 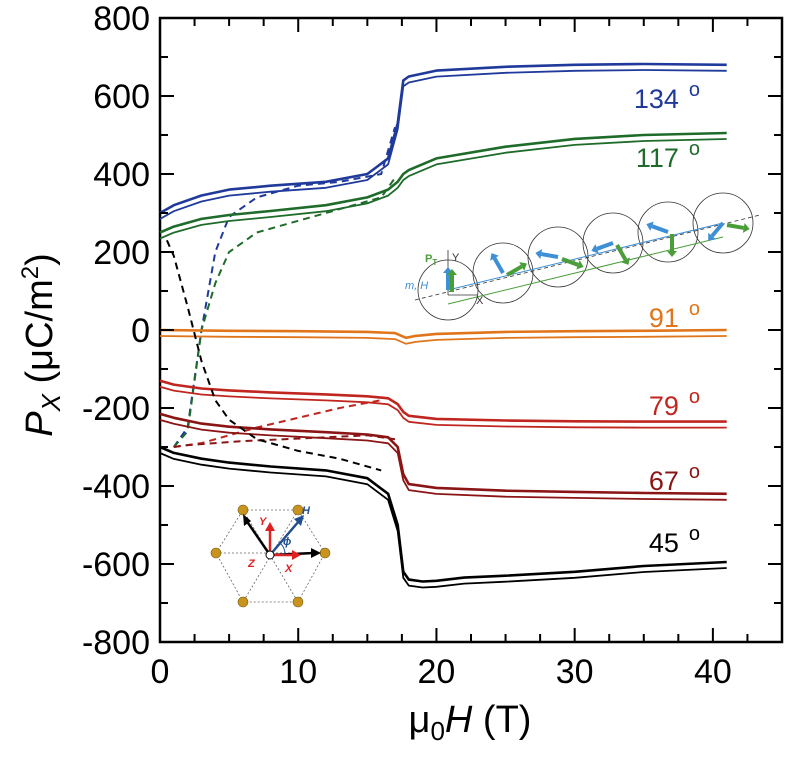 I want to click on x-axis-title-mu: μ, so click(x=420, y=720).